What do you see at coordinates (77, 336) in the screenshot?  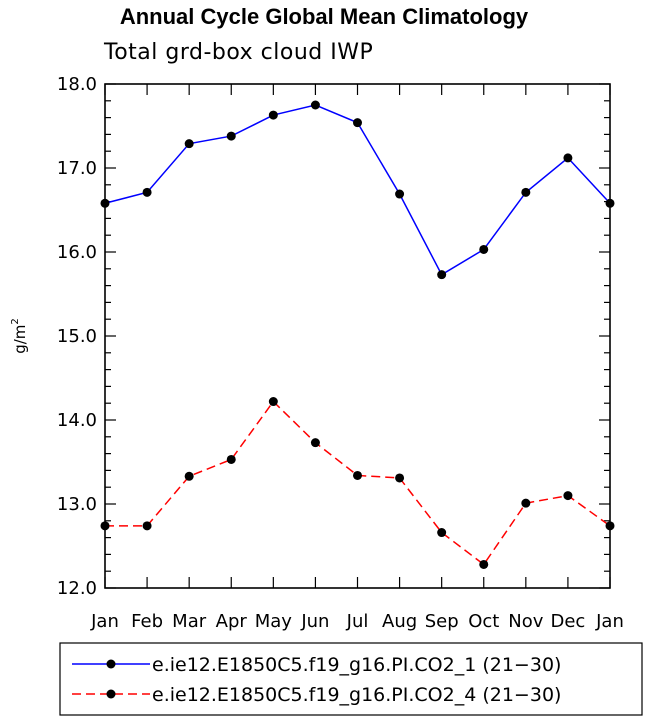 I see `y-tick-label: 15.0` at bounding box center [77, 336].